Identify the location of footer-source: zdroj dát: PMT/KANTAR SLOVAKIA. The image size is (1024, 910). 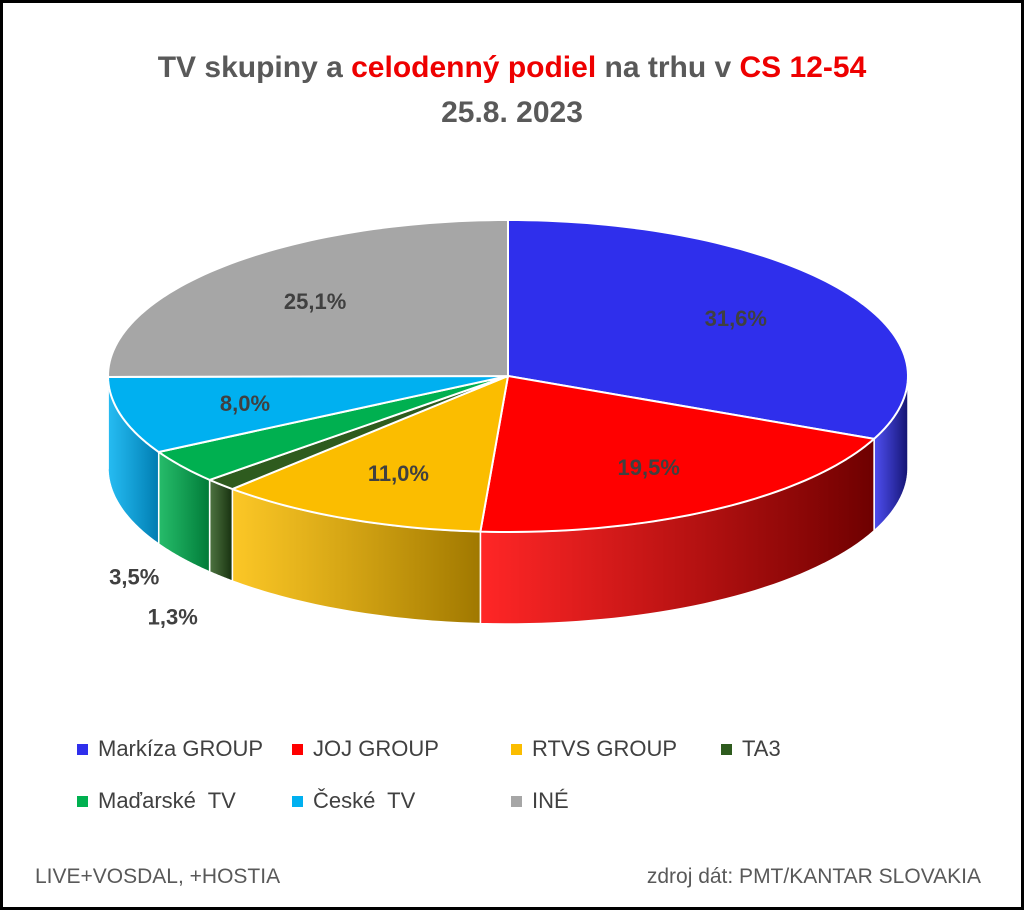
(813, 876).